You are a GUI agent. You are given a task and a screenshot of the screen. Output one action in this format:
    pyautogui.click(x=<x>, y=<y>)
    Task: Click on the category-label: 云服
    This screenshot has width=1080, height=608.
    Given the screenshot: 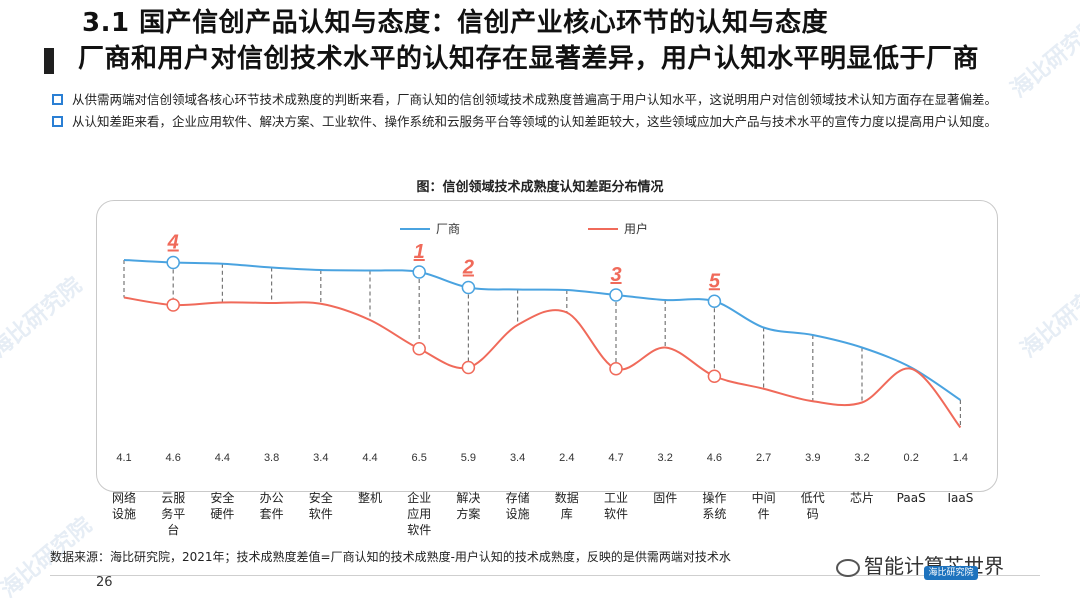 What is the action you would take?
    pyautogui.click(x=173, y=498)
    